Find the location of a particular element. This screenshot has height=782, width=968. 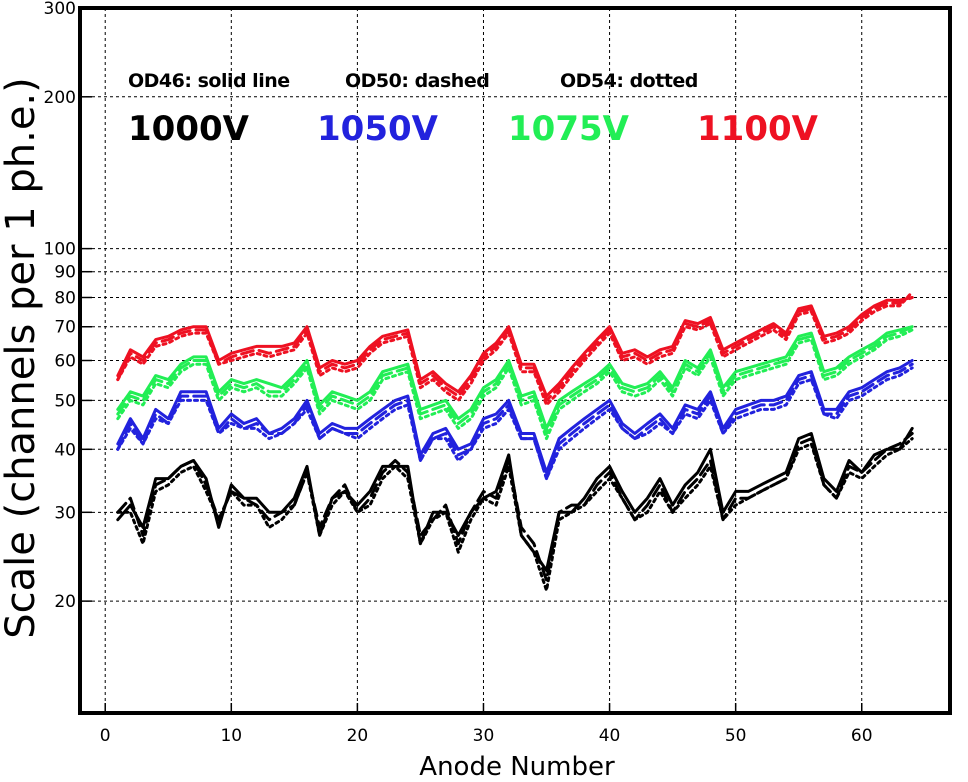

y-tick-label: 90 is located at coordinates (65, 273).